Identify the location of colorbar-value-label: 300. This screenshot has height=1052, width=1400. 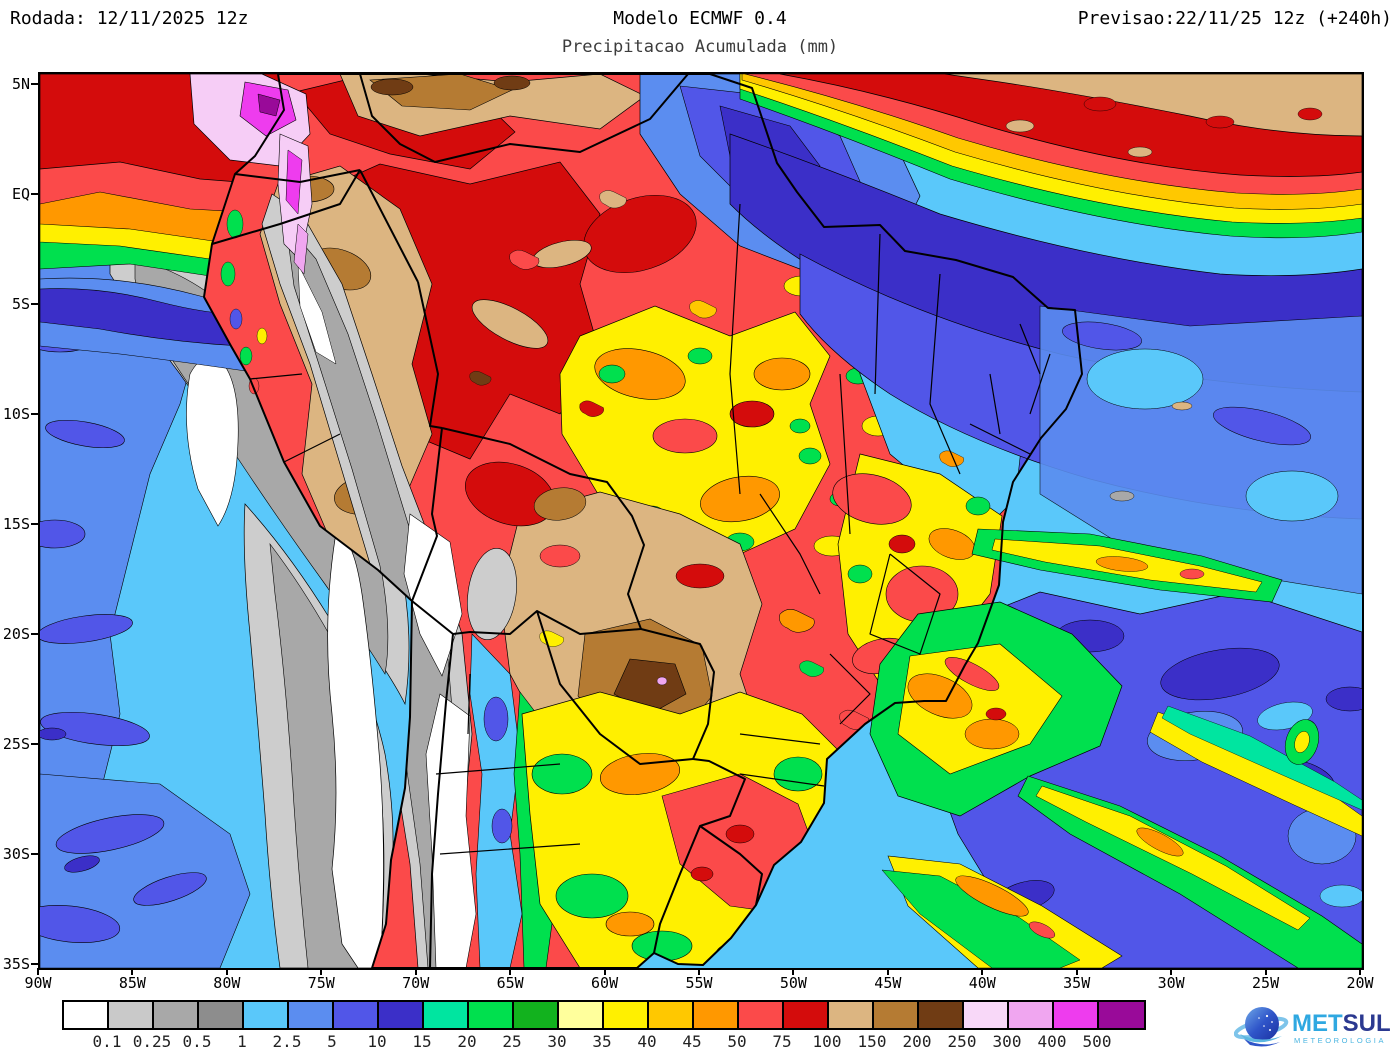
(1007, 1041).